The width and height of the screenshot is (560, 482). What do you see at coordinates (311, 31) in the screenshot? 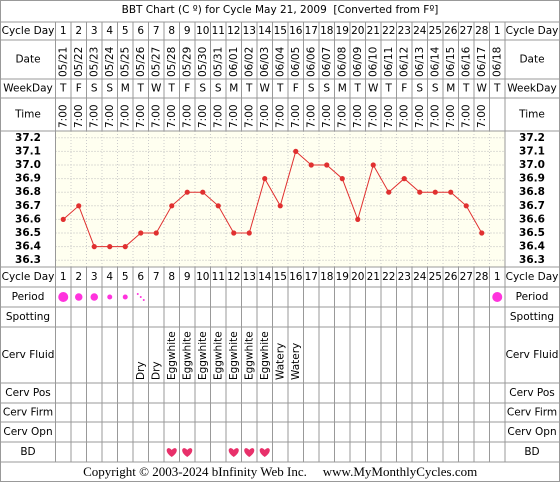
I see `cycle-day: 17` at bounding box center [311, 31].